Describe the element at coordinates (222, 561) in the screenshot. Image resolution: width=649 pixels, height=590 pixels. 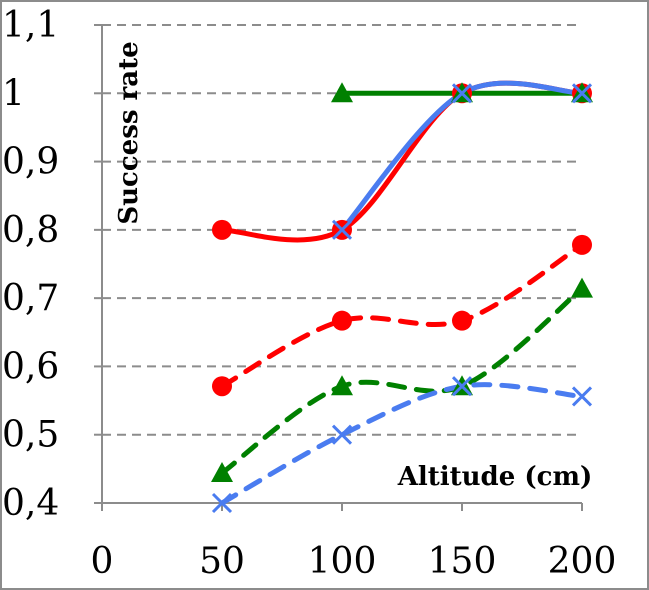
I see `x-tick-label: 50` at that location.